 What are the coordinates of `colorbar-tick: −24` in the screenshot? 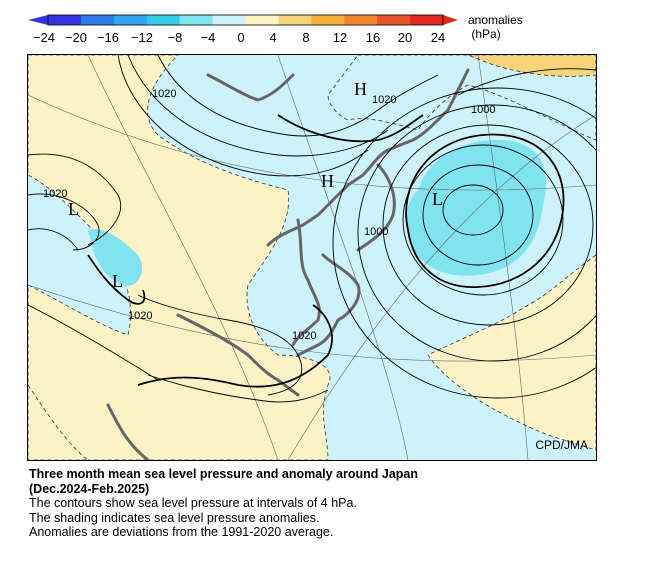 It's located at (44, 37).